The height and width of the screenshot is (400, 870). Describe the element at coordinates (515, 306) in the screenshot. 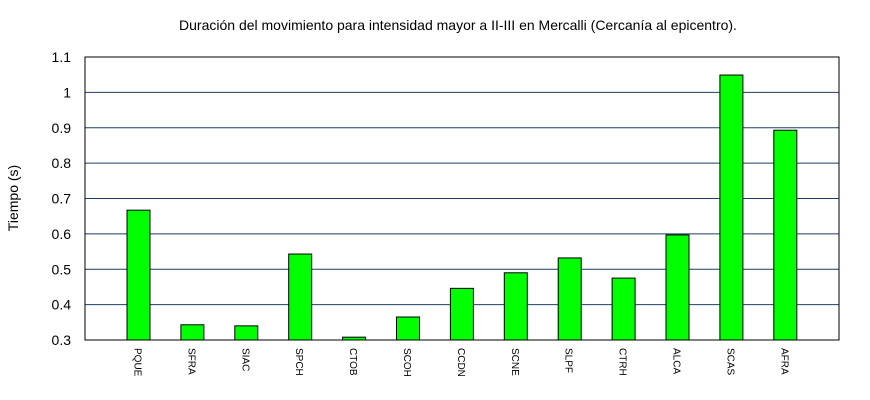

I see `bar-scne` at that location.